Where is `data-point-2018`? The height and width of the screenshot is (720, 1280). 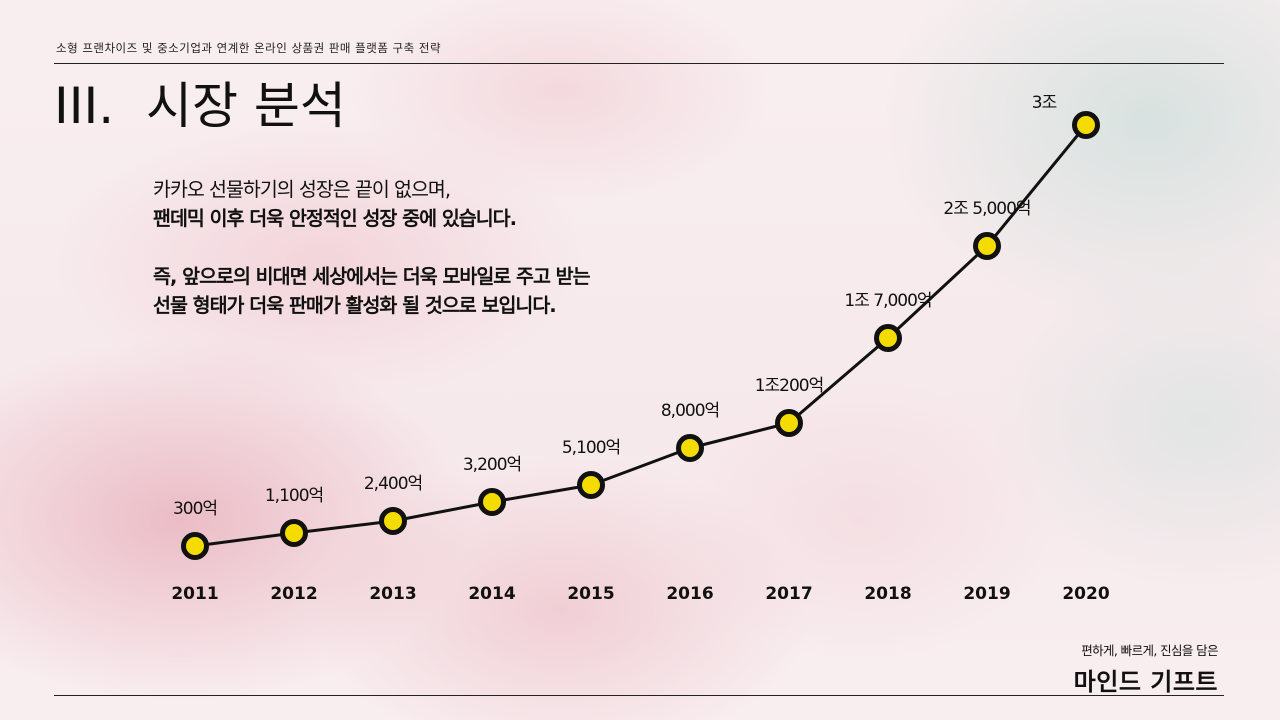 data-point-2018 is located at coordinates (888, 338).